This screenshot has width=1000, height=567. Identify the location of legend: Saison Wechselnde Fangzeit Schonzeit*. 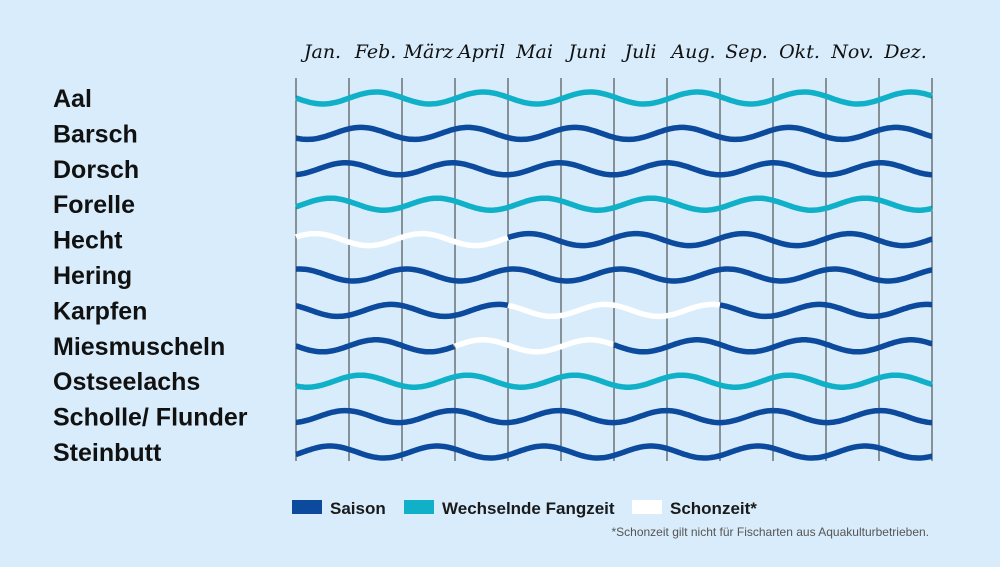
(524, 508).